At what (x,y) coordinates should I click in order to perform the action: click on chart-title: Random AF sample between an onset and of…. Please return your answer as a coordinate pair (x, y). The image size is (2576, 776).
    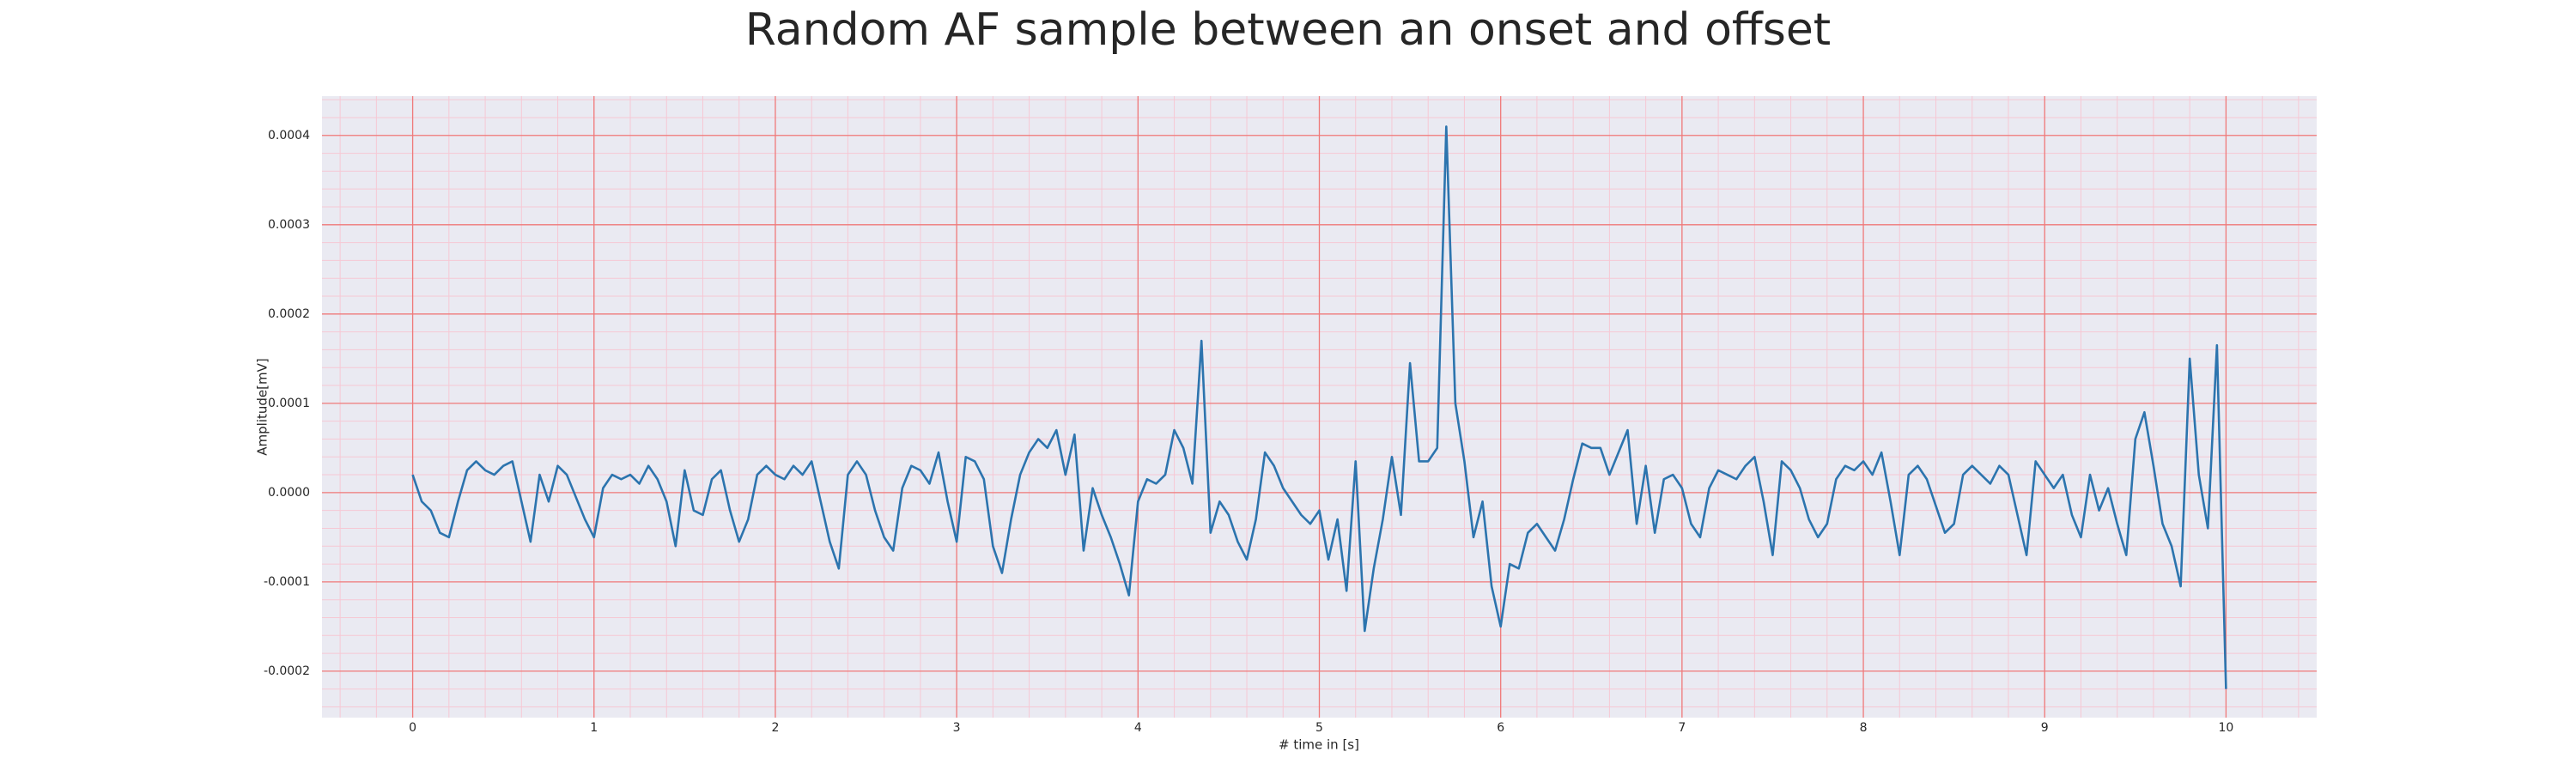
    Looking at the image, I should click on (1288, 30).